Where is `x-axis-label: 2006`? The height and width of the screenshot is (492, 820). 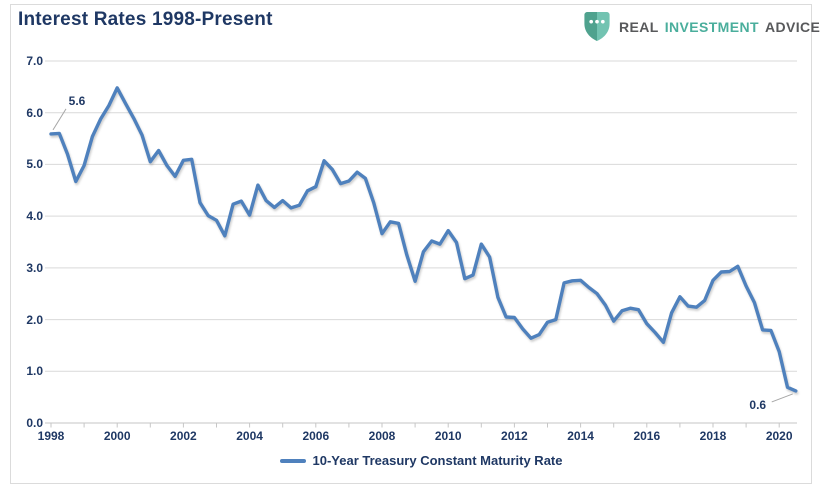
x-axis-label: 2006 is located at coordinates (316, 436).